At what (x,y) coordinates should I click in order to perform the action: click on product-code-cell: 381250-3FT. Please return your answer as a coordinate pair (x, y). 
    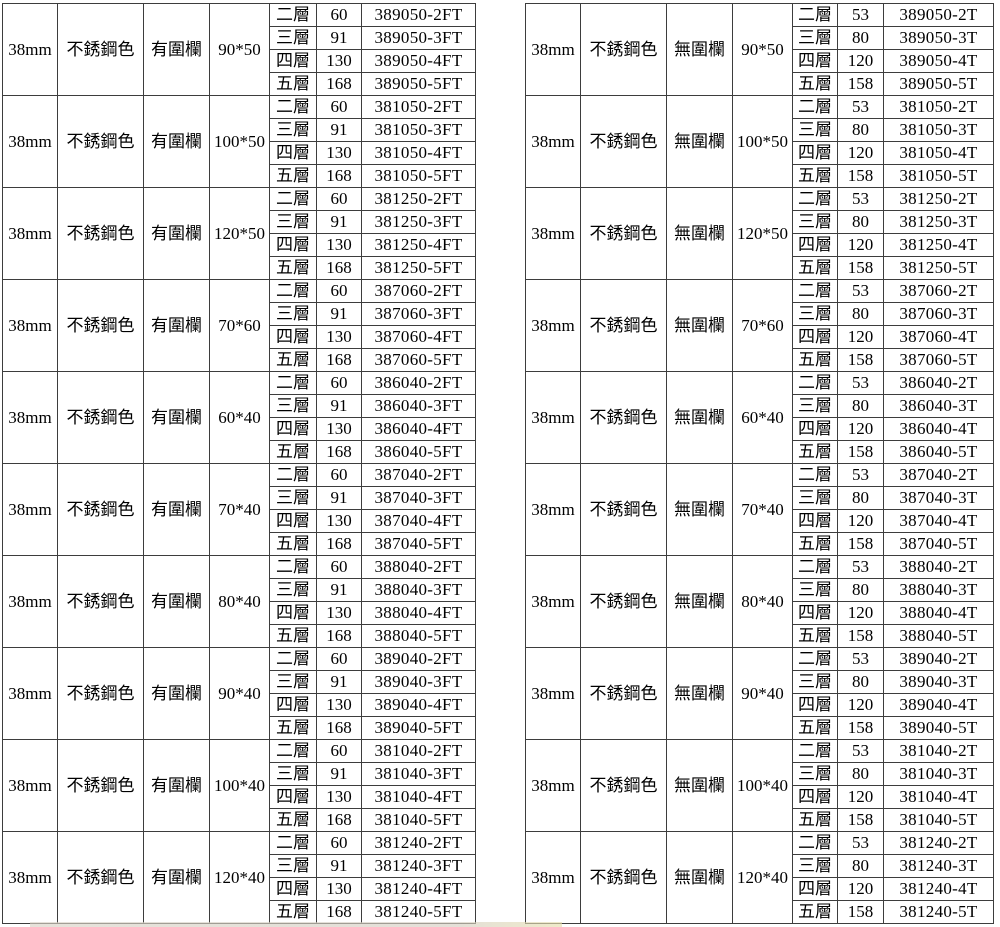
    Looking at the image, I should click on (418, 222).